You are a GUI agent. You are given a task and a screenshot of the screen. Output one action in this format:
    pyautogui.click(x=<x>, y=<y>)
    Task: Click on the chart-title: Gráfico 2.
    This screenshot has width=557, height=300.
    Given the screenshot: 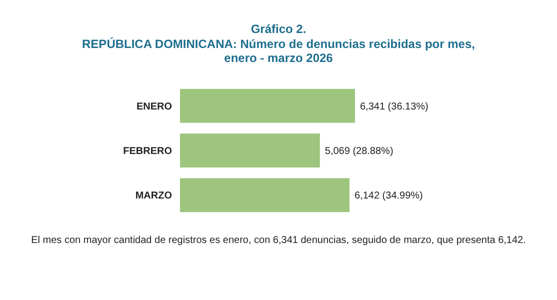 What is the action you would take?
    pyautogui.click(x=278, y=29)
    